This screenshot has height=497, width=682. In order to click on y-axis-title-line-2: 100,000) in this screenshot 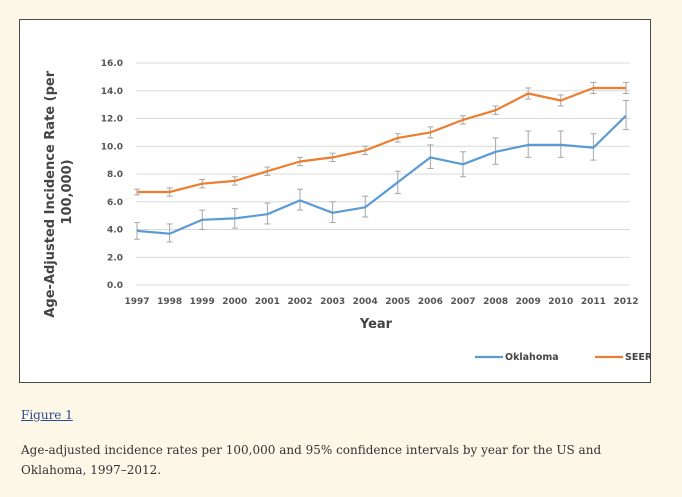, I will do `click(67, 191)`.